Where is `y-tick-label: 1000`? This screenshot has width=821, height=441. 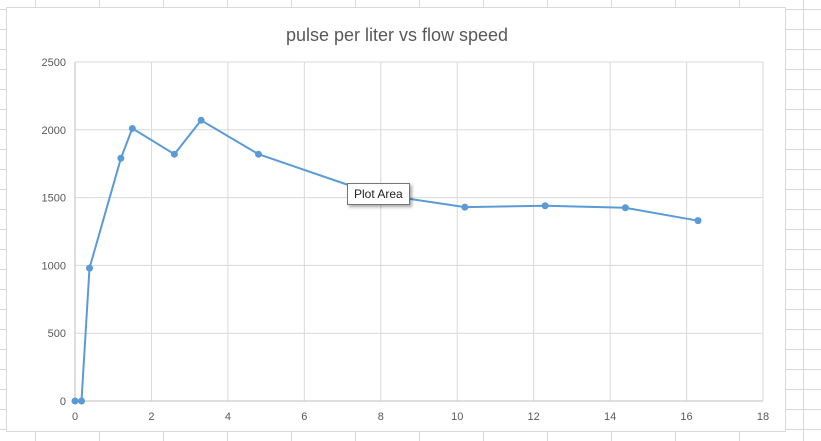 y-tick-label: 1000 is located at coordinates (54, 266).